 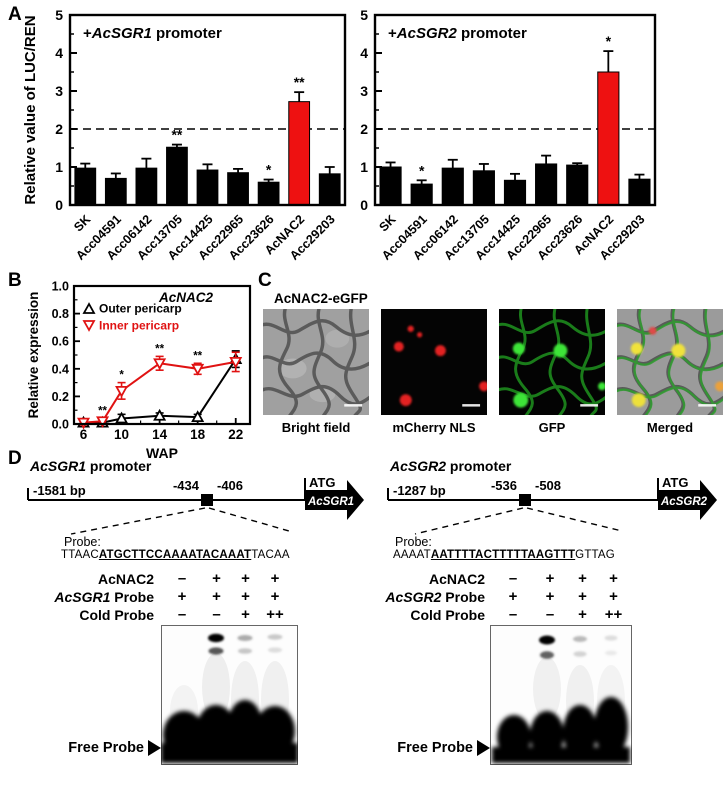 I want to click on chart-title: +AcSGR2 promoter, so click(x=457, y=33).